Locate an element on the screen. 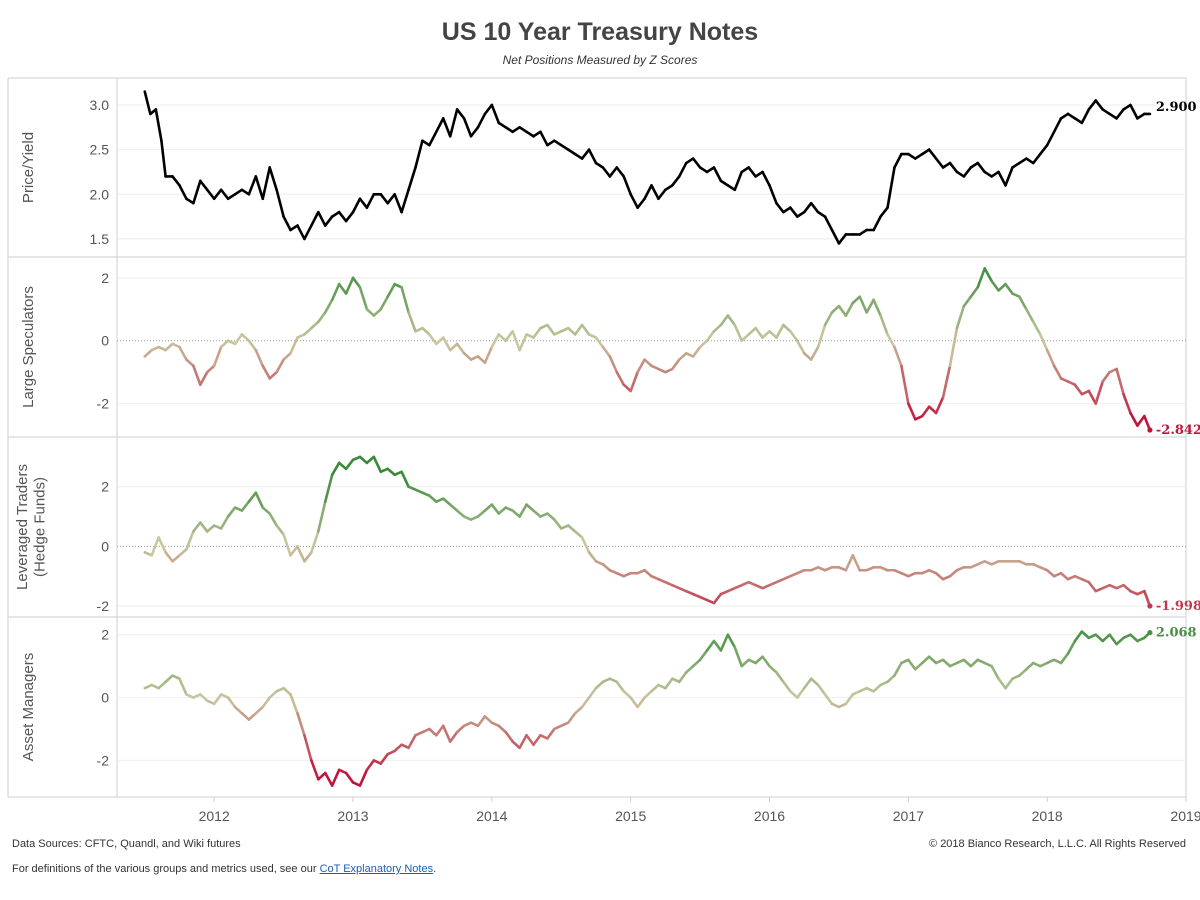  x-tick-label: 2013 is located at coordinates (352, 816).